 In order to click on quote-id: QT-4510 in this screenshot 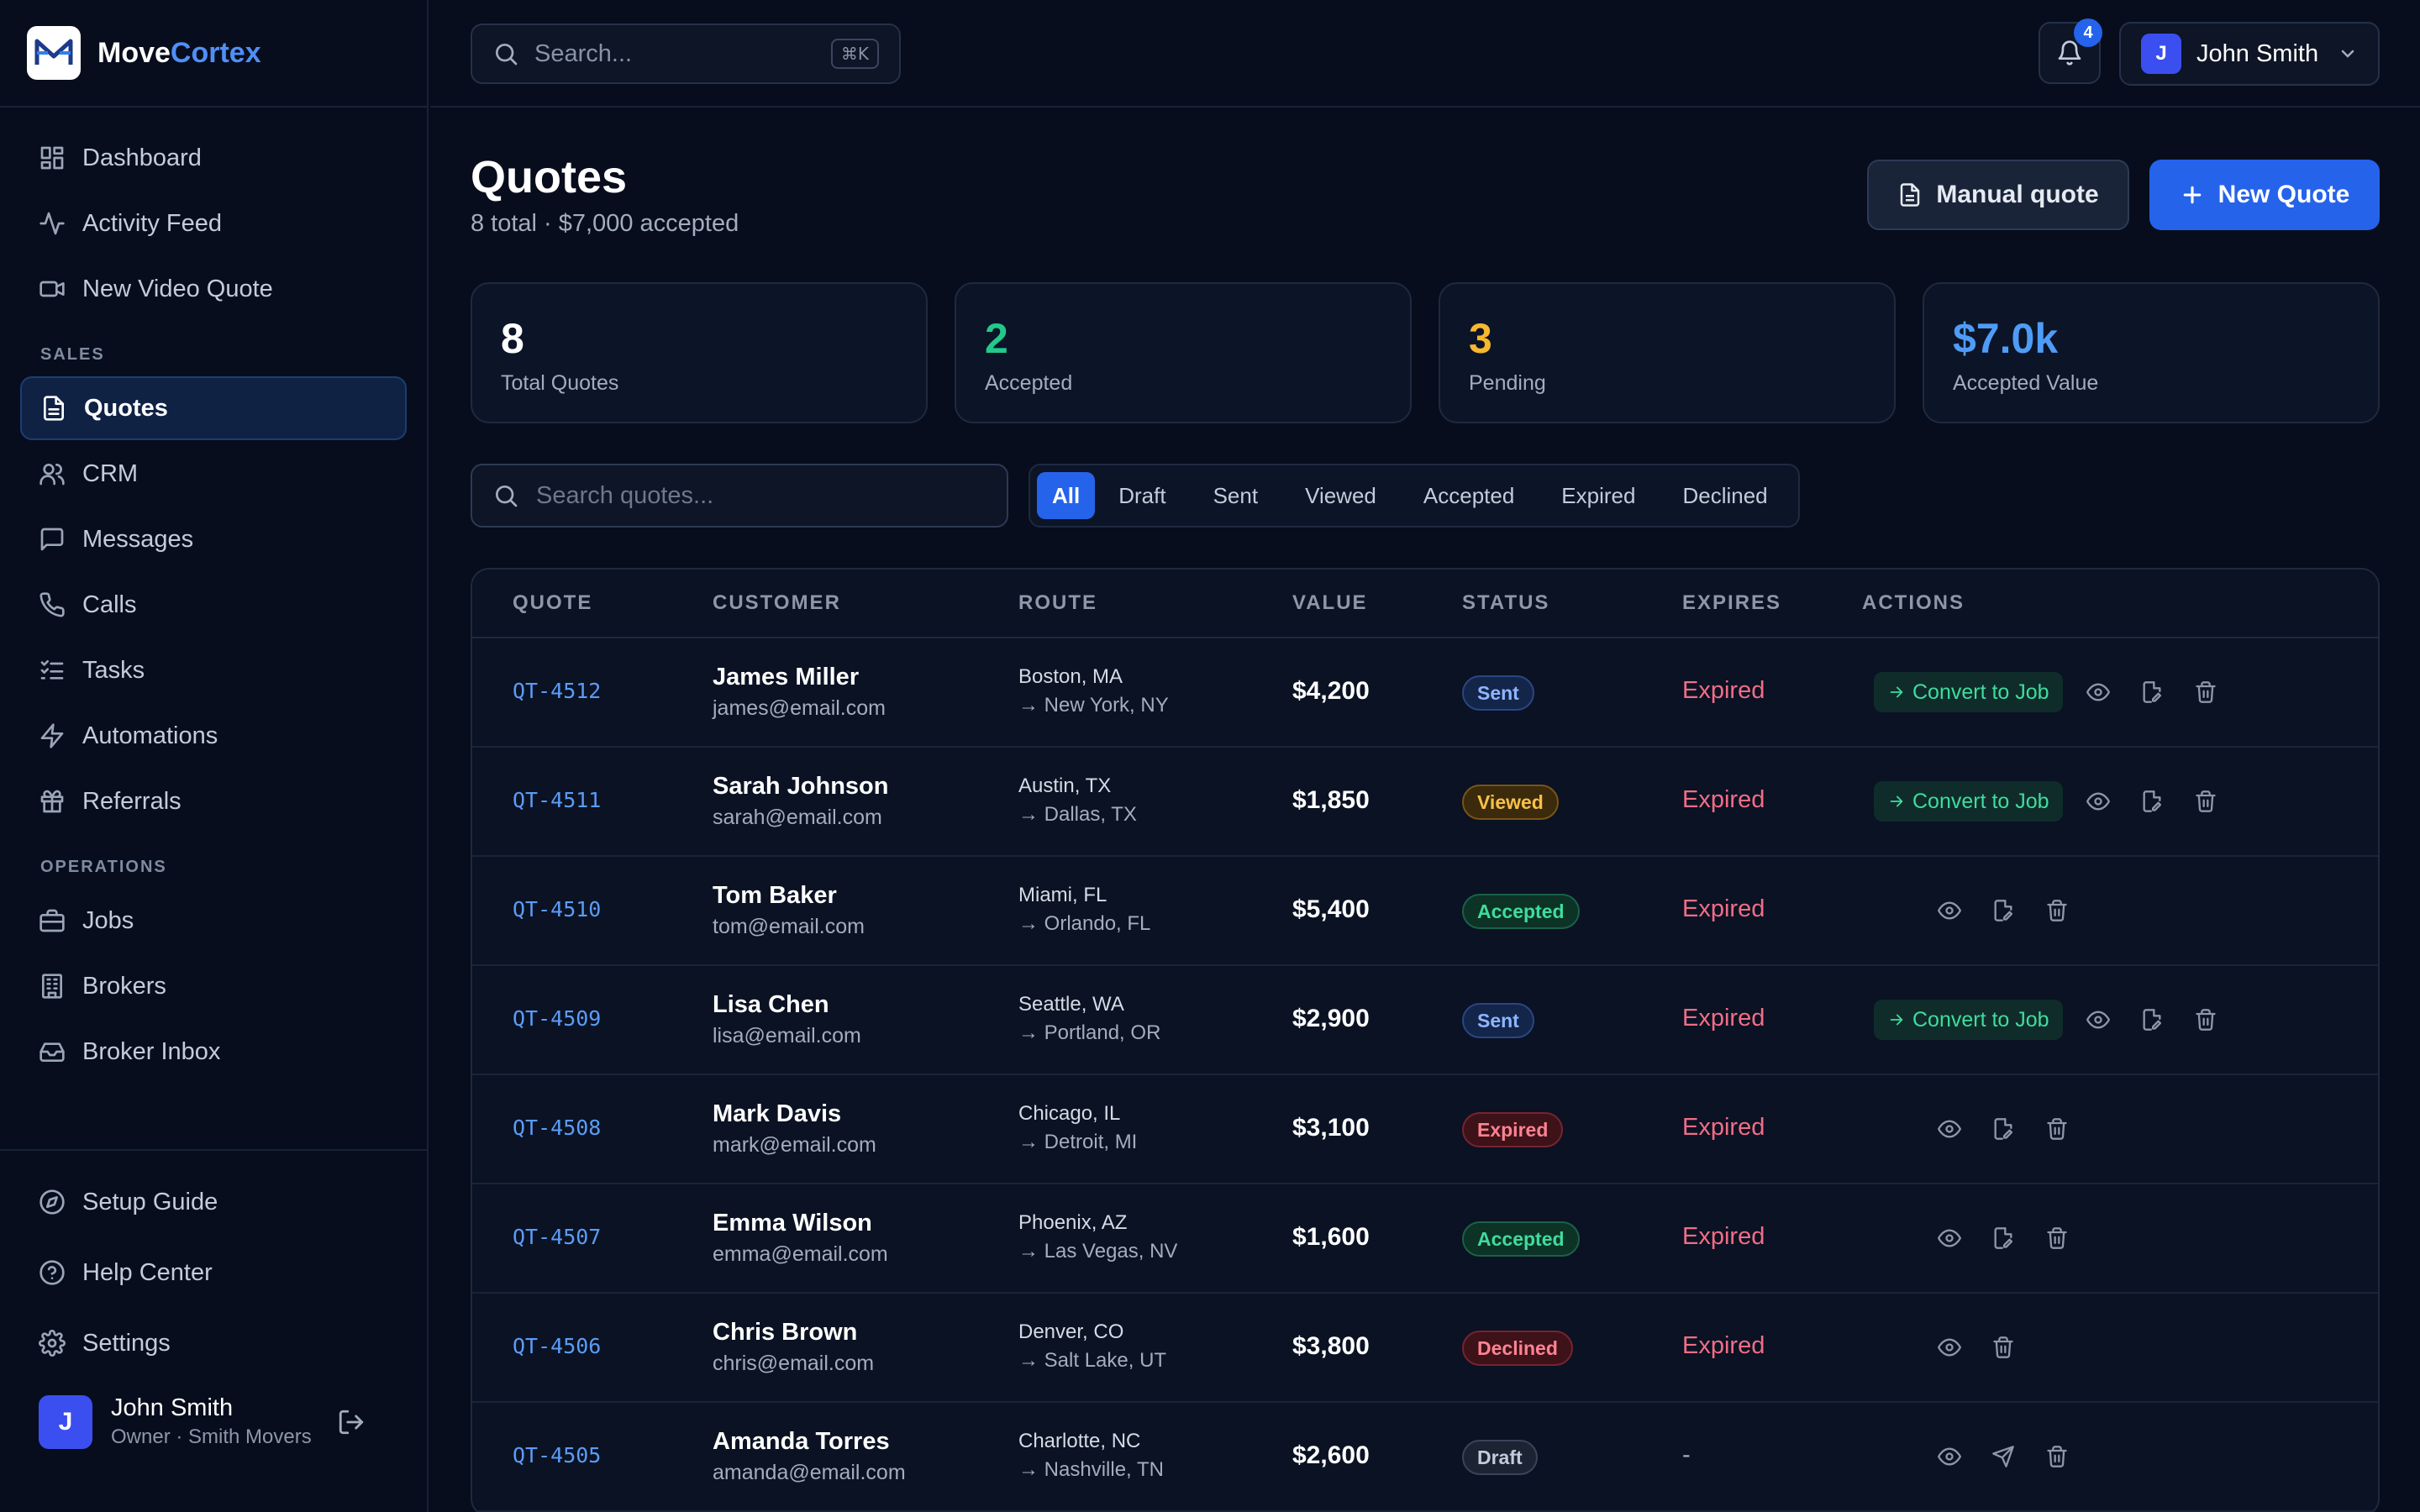, I will do `click(557, 909)`.